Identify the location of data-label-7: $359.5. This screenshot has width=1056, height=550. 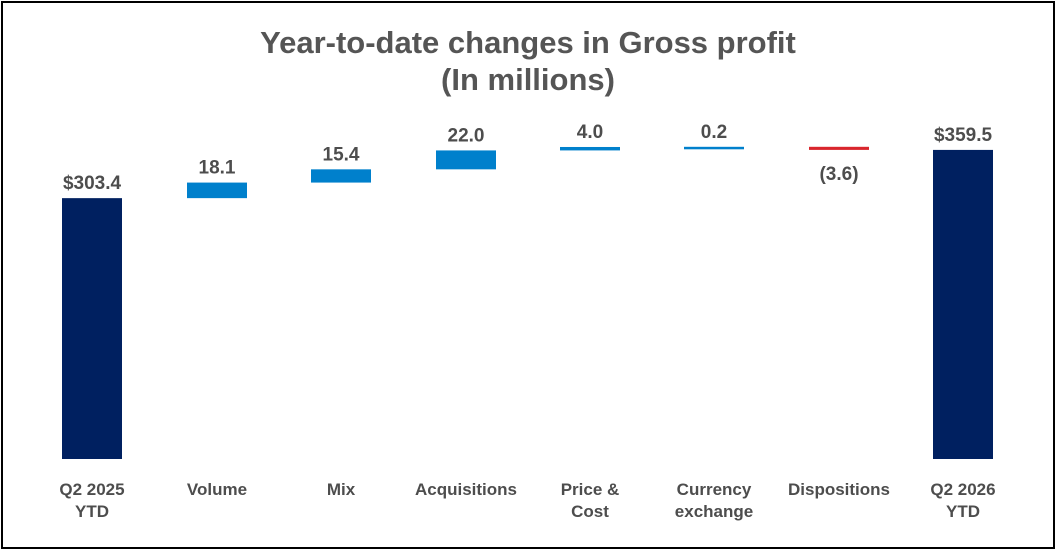
(963, 135).